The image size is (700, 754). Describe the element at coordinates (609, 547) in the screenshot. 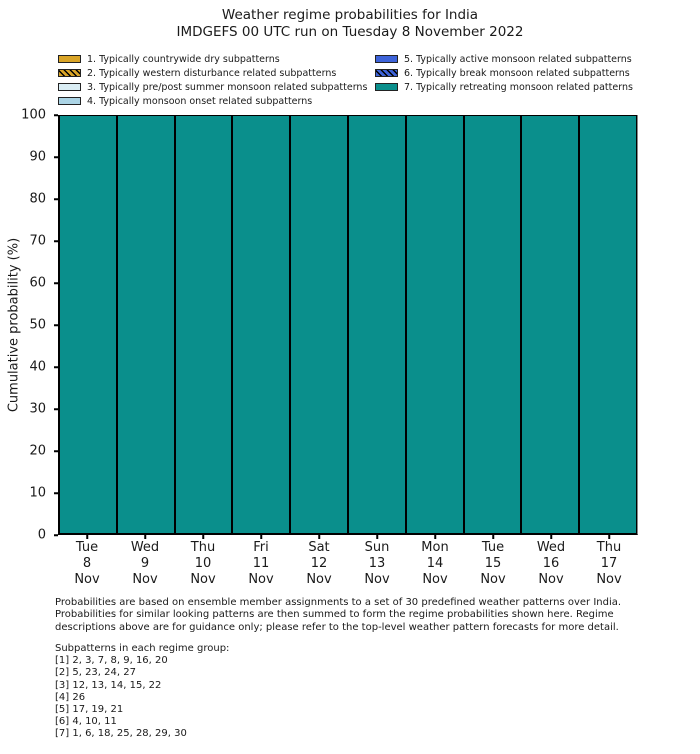

I see `x-tick-label-line: Thu` at that location.